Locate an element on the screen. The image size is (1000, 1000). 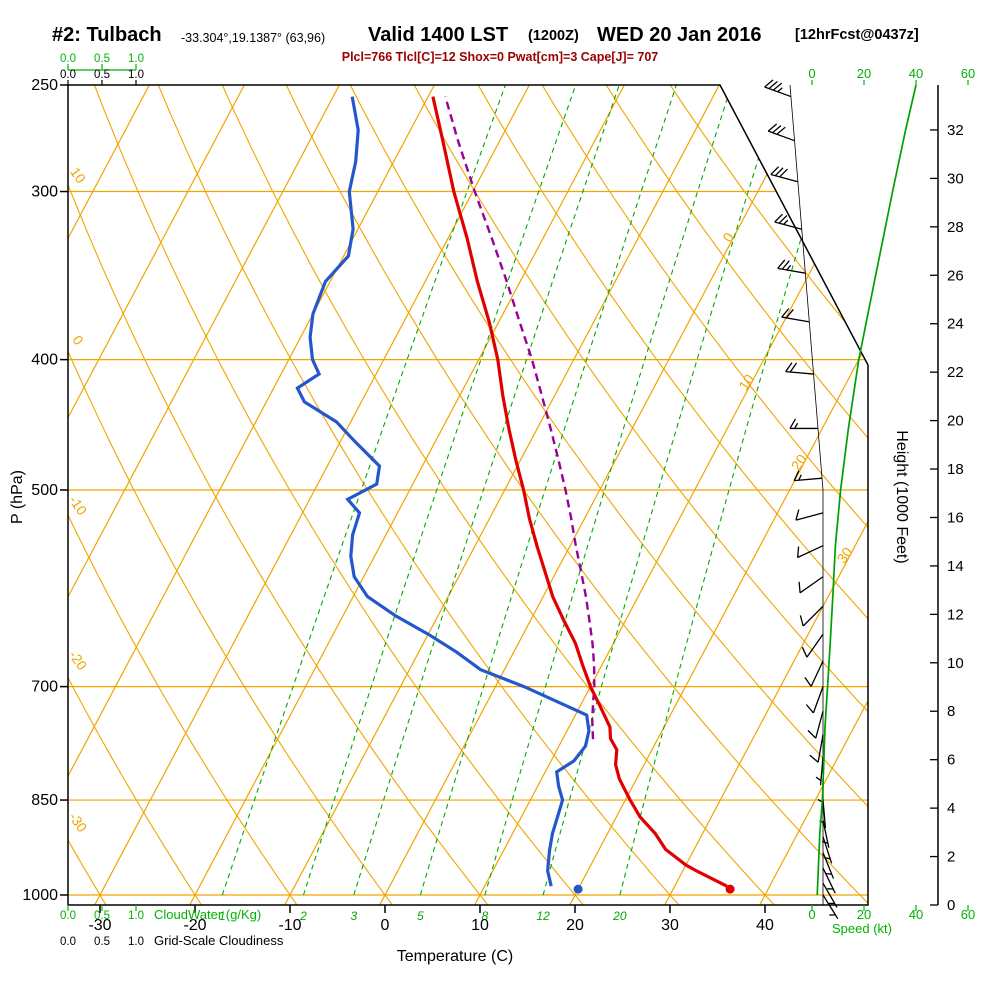
speed-tick-label-top: 60 is located at coordinates (968, 73).